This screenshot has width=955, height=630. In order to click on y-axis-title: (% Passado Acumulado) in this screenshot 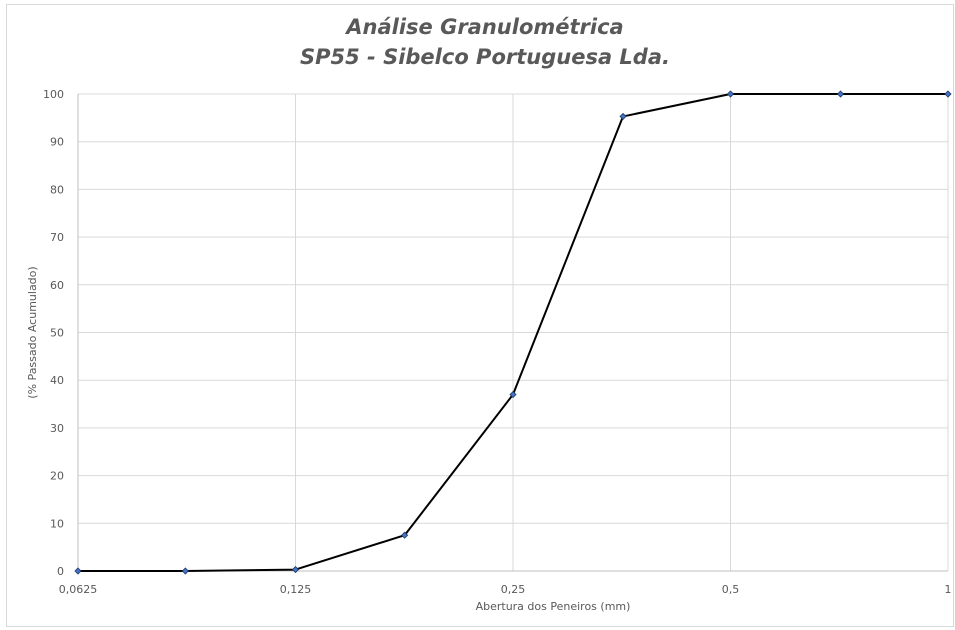, I will do `click(32, 332)`.